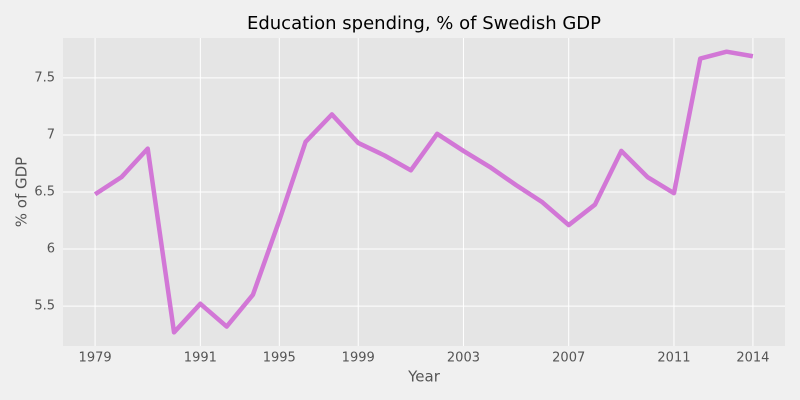 The image size is (800, 400). I want to click on y-tick-label: 6, so click(51, 249).